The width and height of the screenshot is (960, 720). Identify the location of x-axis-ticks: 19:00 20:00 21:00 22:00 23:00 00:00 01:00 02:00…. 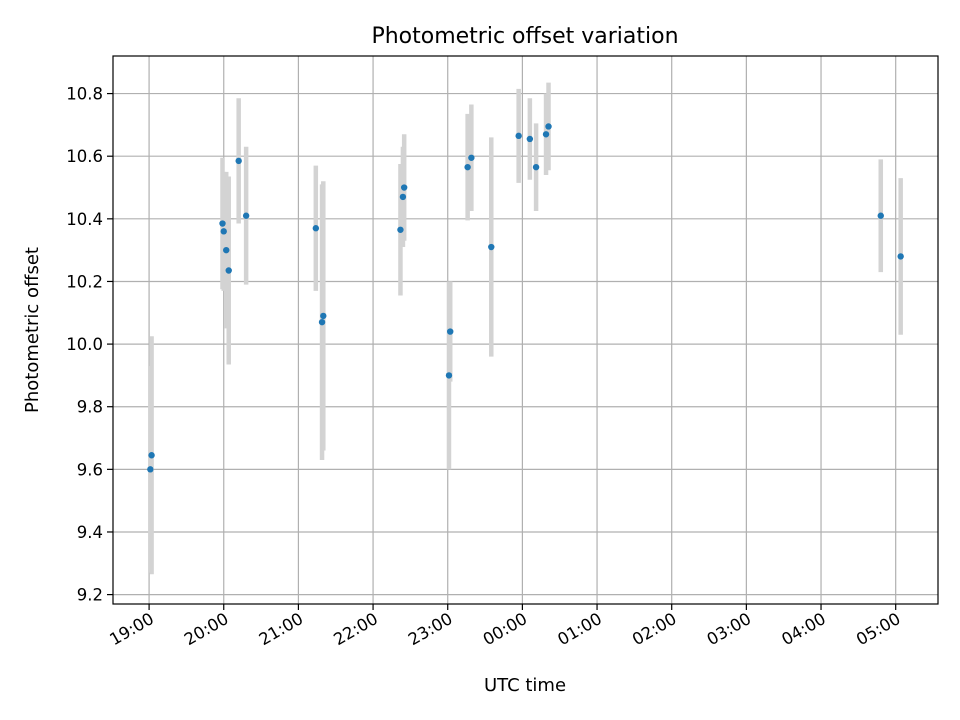
(505, 626).